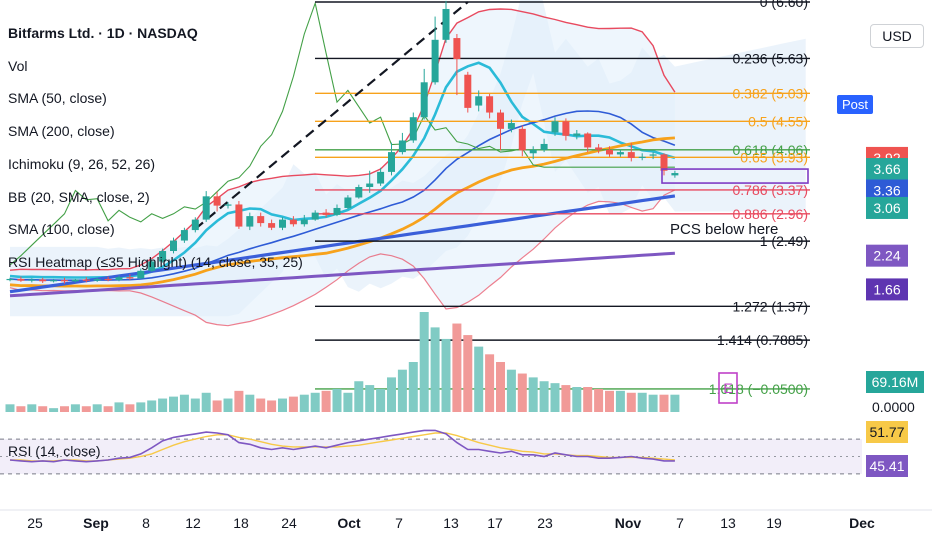  I want to click on price-tag-label: 3.36, so click(886, 191).